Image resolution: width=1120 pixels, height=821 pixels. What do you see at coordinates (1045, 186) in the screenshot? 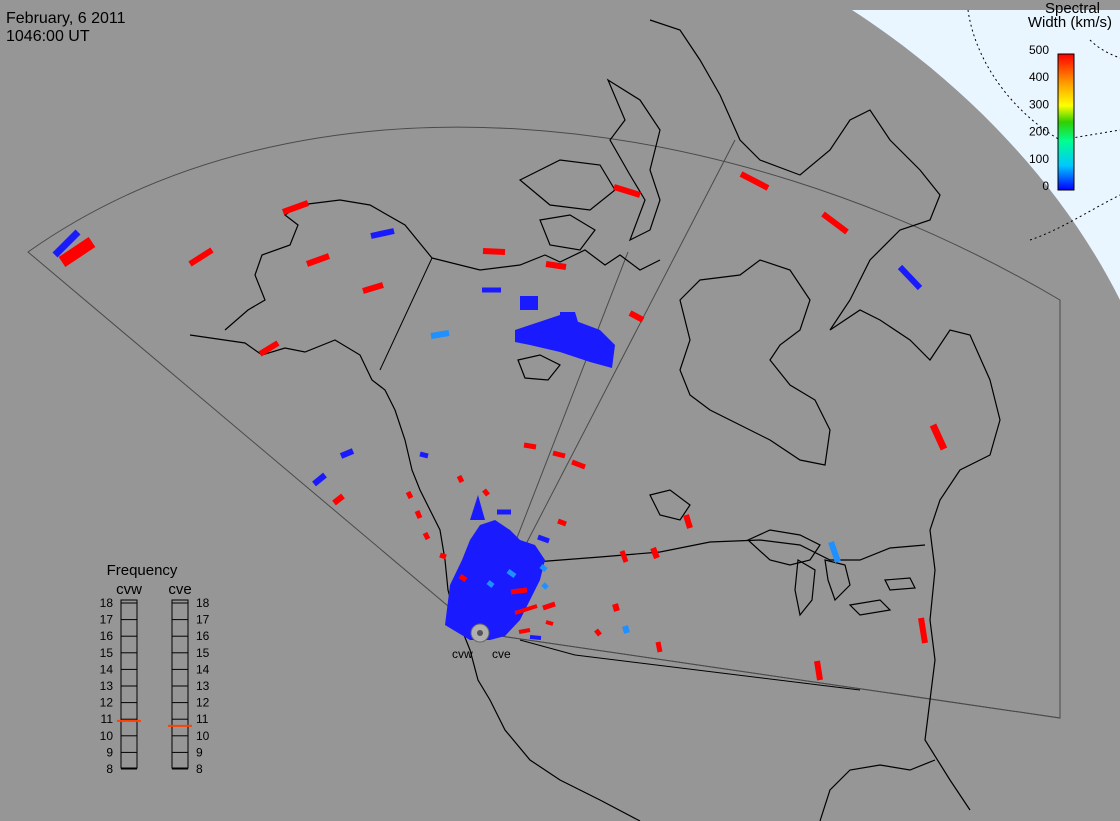
I see `scale-tick-label: 0` at bounding box center [1045, 186].